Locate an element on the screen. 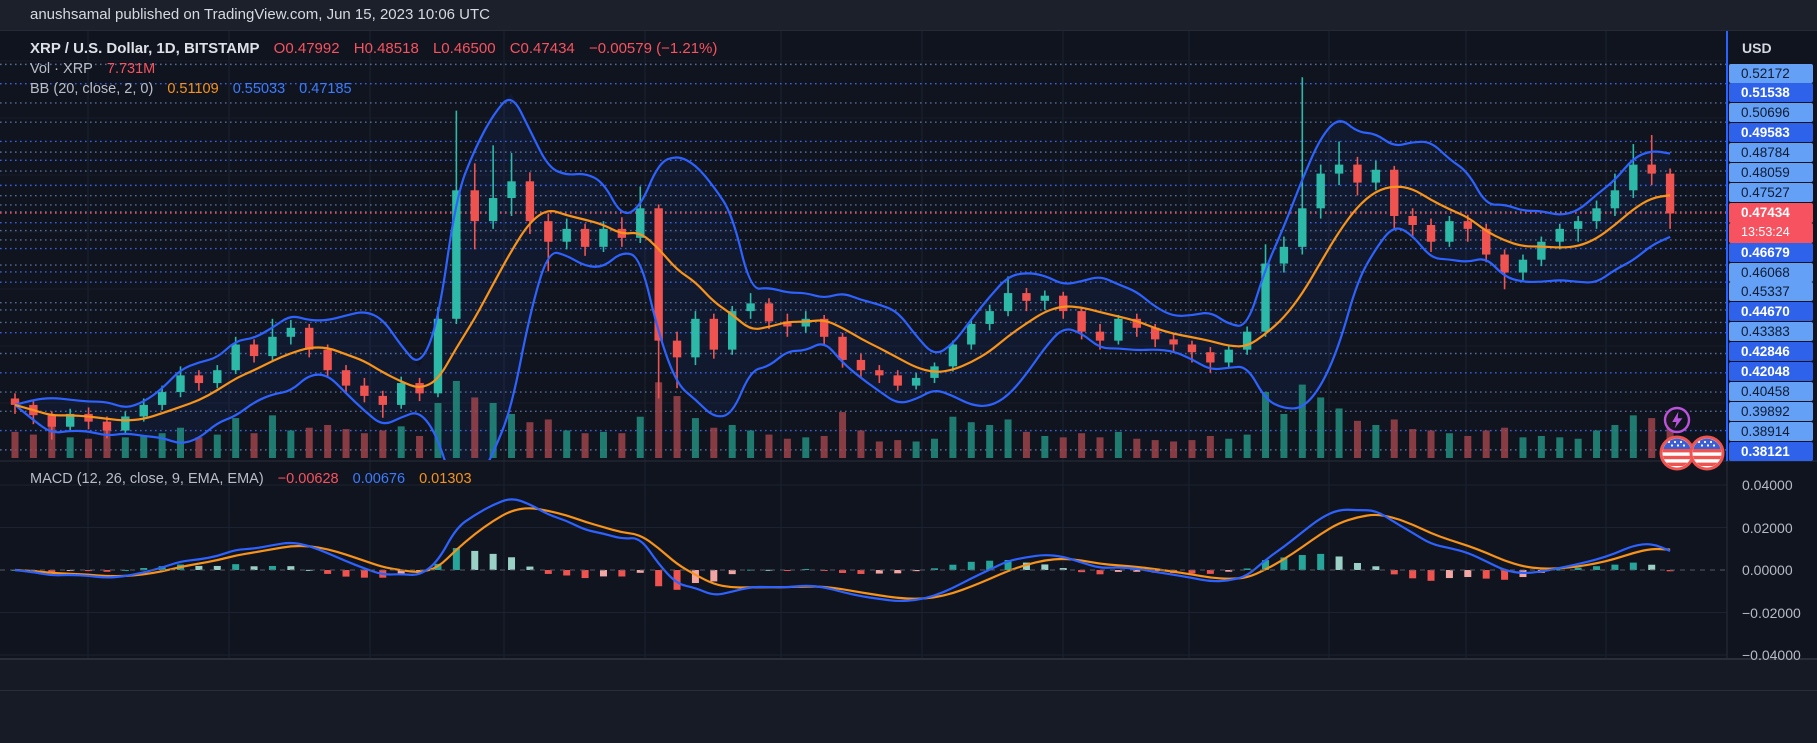 This screenshot has height=743, width=1817. bar-countdown: 13:53:24 is located at coordinates (1771, 232).